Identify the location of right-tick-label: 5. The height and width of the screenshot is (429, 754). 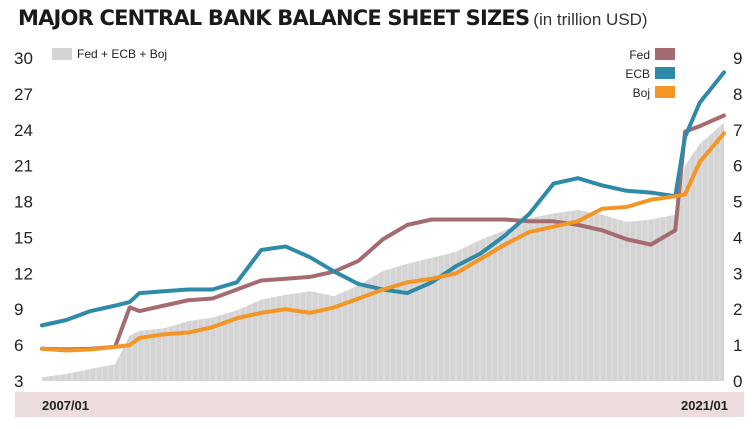
(737, 202).